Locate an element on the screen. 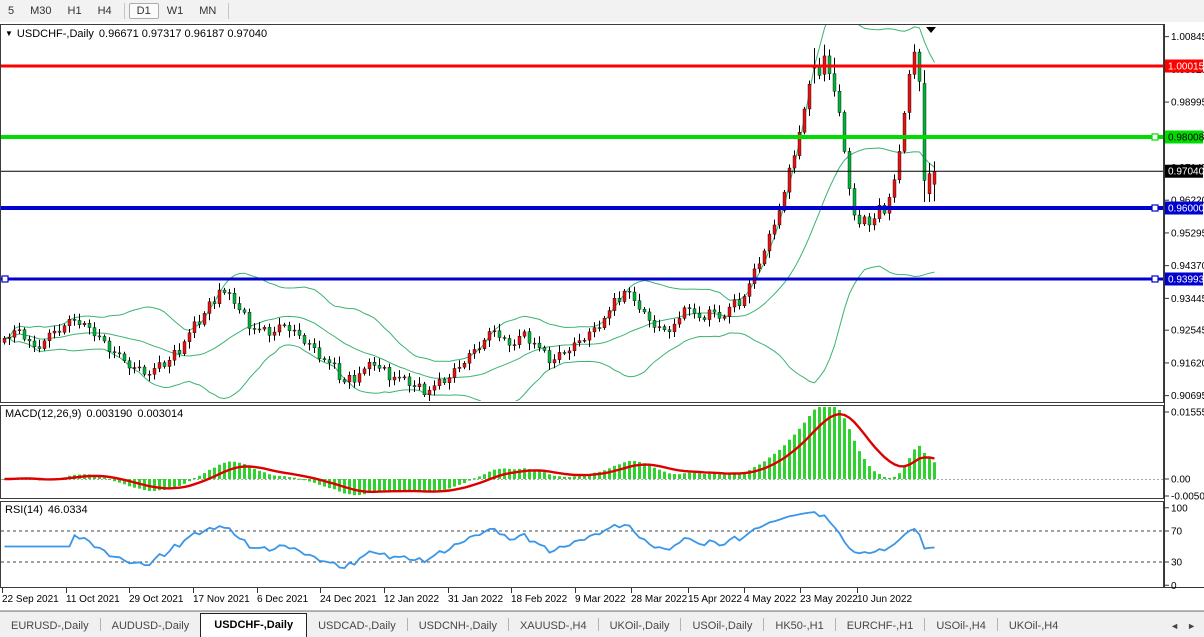  tab-hk50-h1: HK50-,H1 is located at coordinates (799, 626).